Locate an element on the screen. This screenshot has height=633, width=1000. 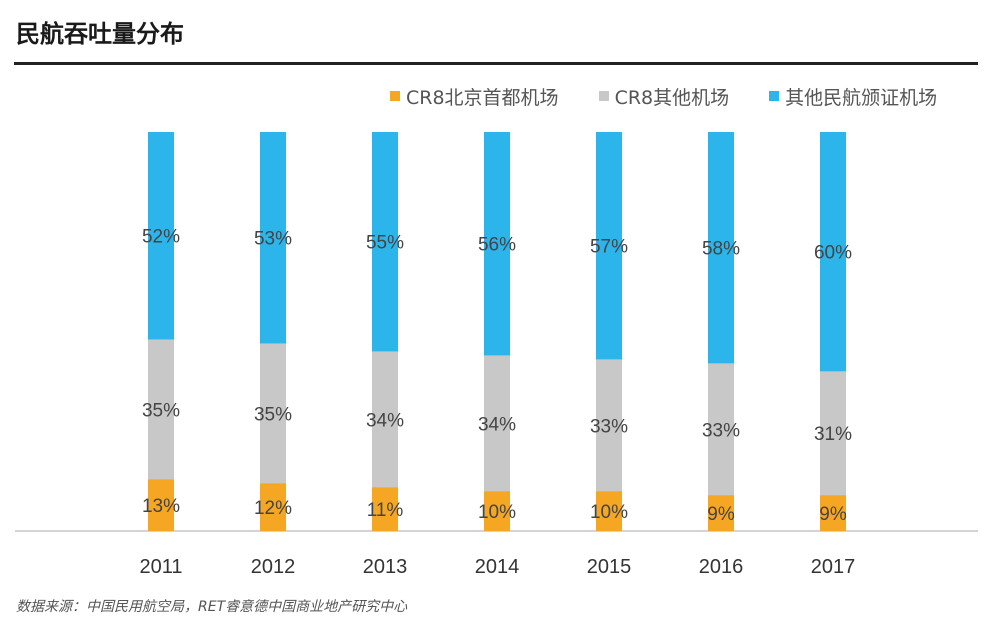
data-label-2012-3: 53% is located at coordinates (273, 239).